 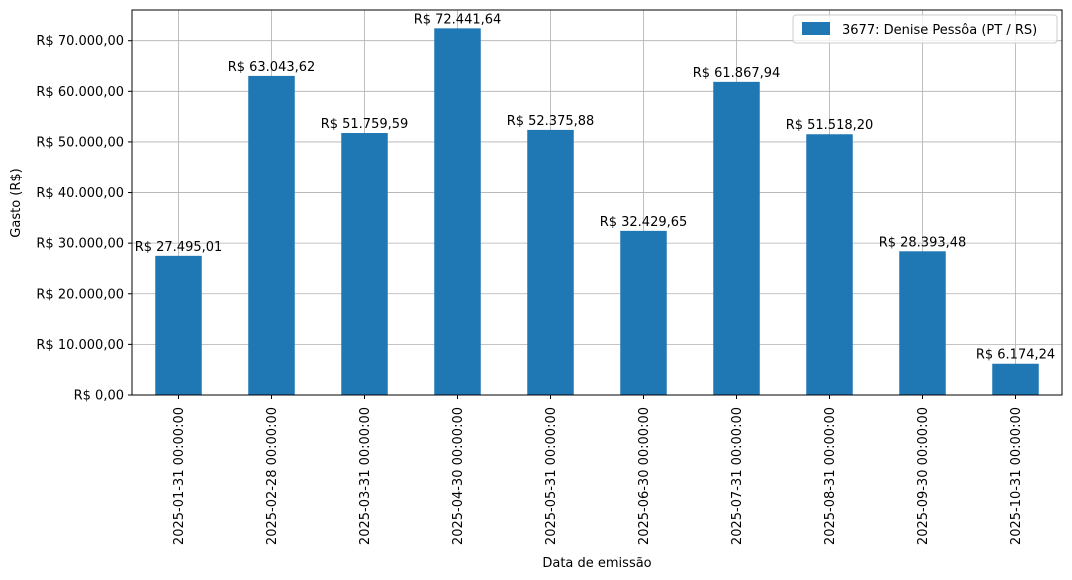 I want to click on bar-value-label: R$ 72.441,64, so click(x=458, y=19).